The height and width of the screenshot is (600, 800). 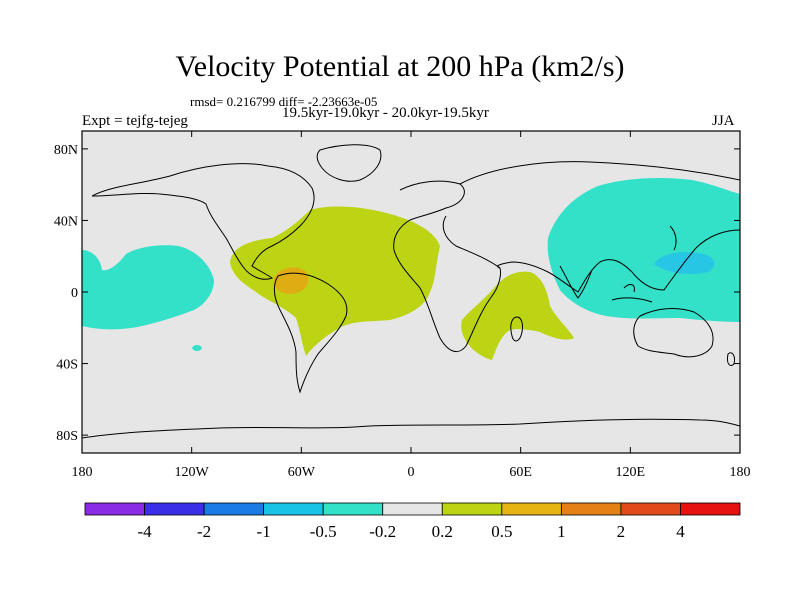 What do you see at coordinates (411, 472) in the screenshot?
I see `lon-tick-label: 0` at bounding box center [411, 472].